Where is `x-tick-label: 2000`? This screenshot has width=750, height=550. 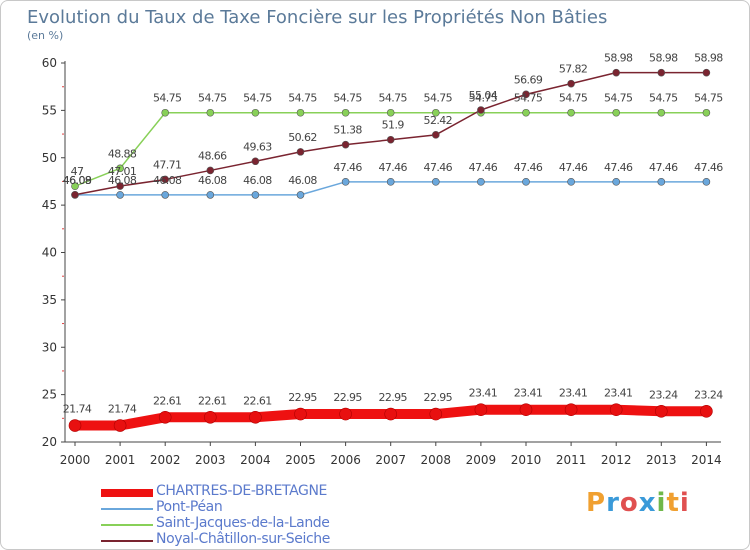 x-tick-label: 2000 is located at coordinates (75, 460).